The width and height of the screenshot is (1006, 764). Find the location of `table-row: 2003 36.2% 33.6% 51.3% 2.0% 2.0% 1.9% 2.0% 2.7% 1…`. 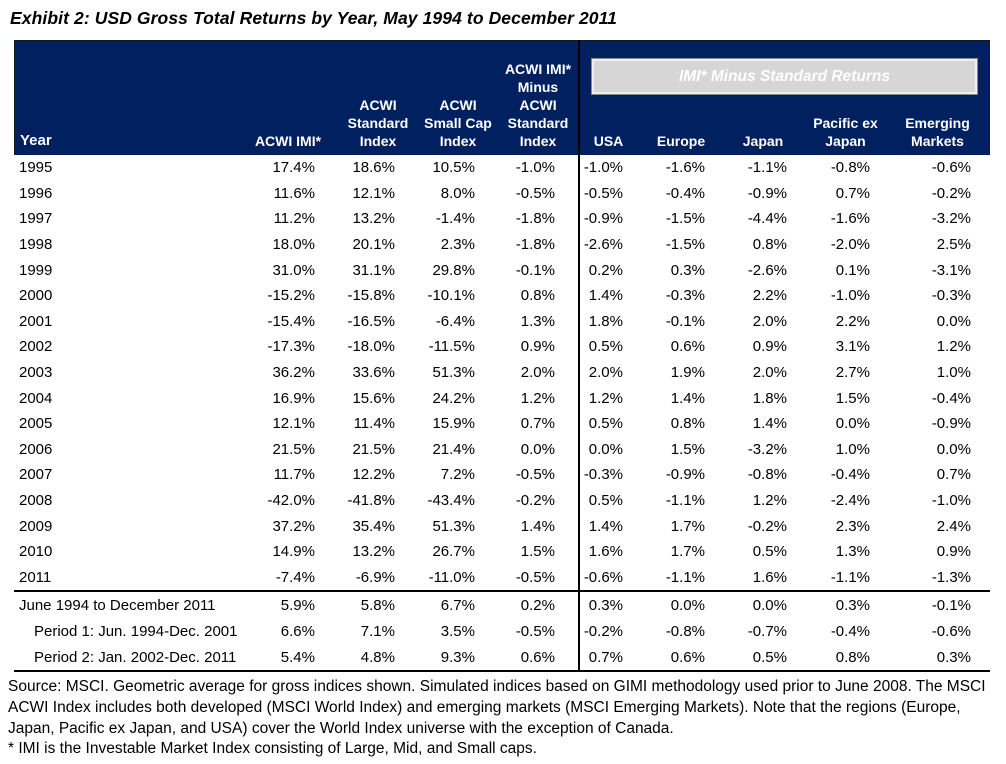

table-row: 2003 36.2% 33.6% 51.3% 2.0% 2.0% 1.9% 2.0% 2.7% 1… is located at coordinates (502, 372).